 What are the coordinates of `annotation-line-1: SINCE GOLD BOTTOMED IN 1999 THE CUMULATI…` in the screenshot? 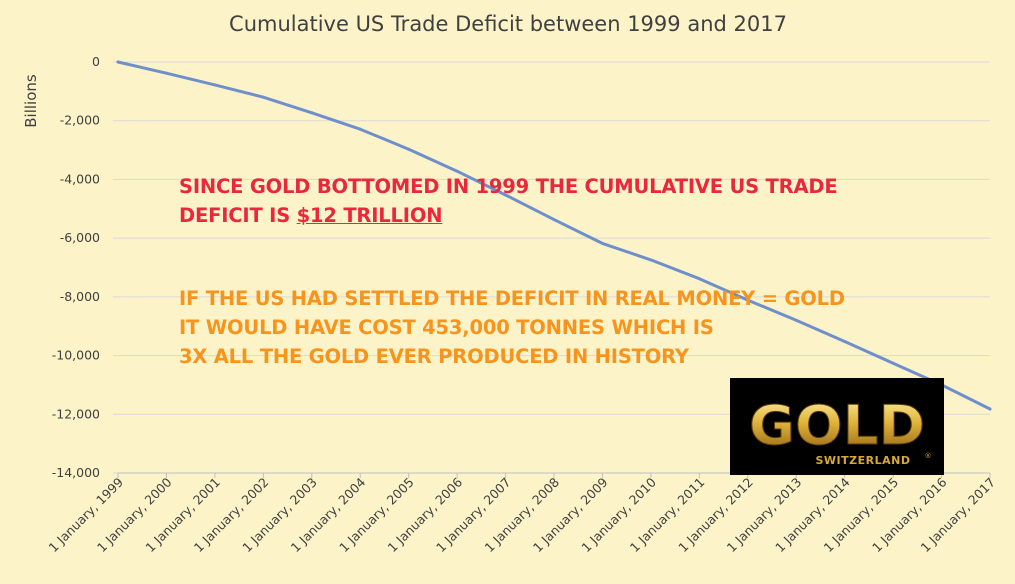 It's located at (508, 186).